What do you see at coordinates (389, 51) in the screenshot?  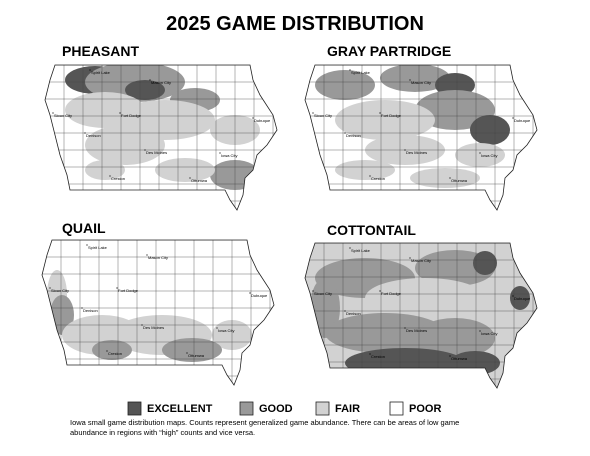 I see `map-label: GRAY PARTRIDGE` at bounding box center [389, 51].